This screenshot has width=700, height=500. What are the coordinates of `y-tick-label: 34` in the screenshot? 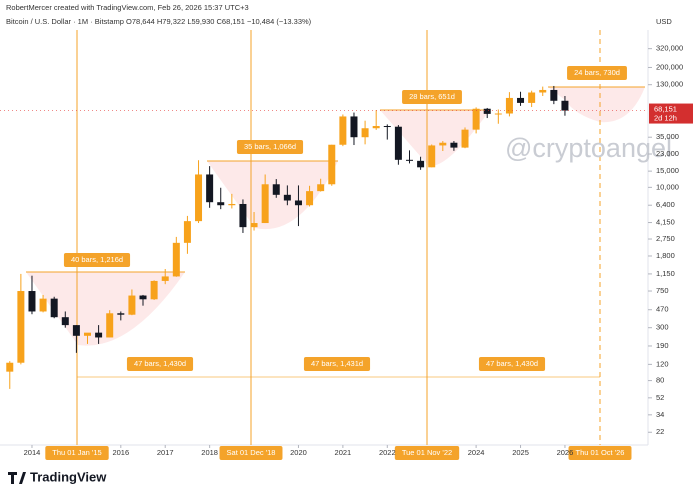 It's located at (660, 414).